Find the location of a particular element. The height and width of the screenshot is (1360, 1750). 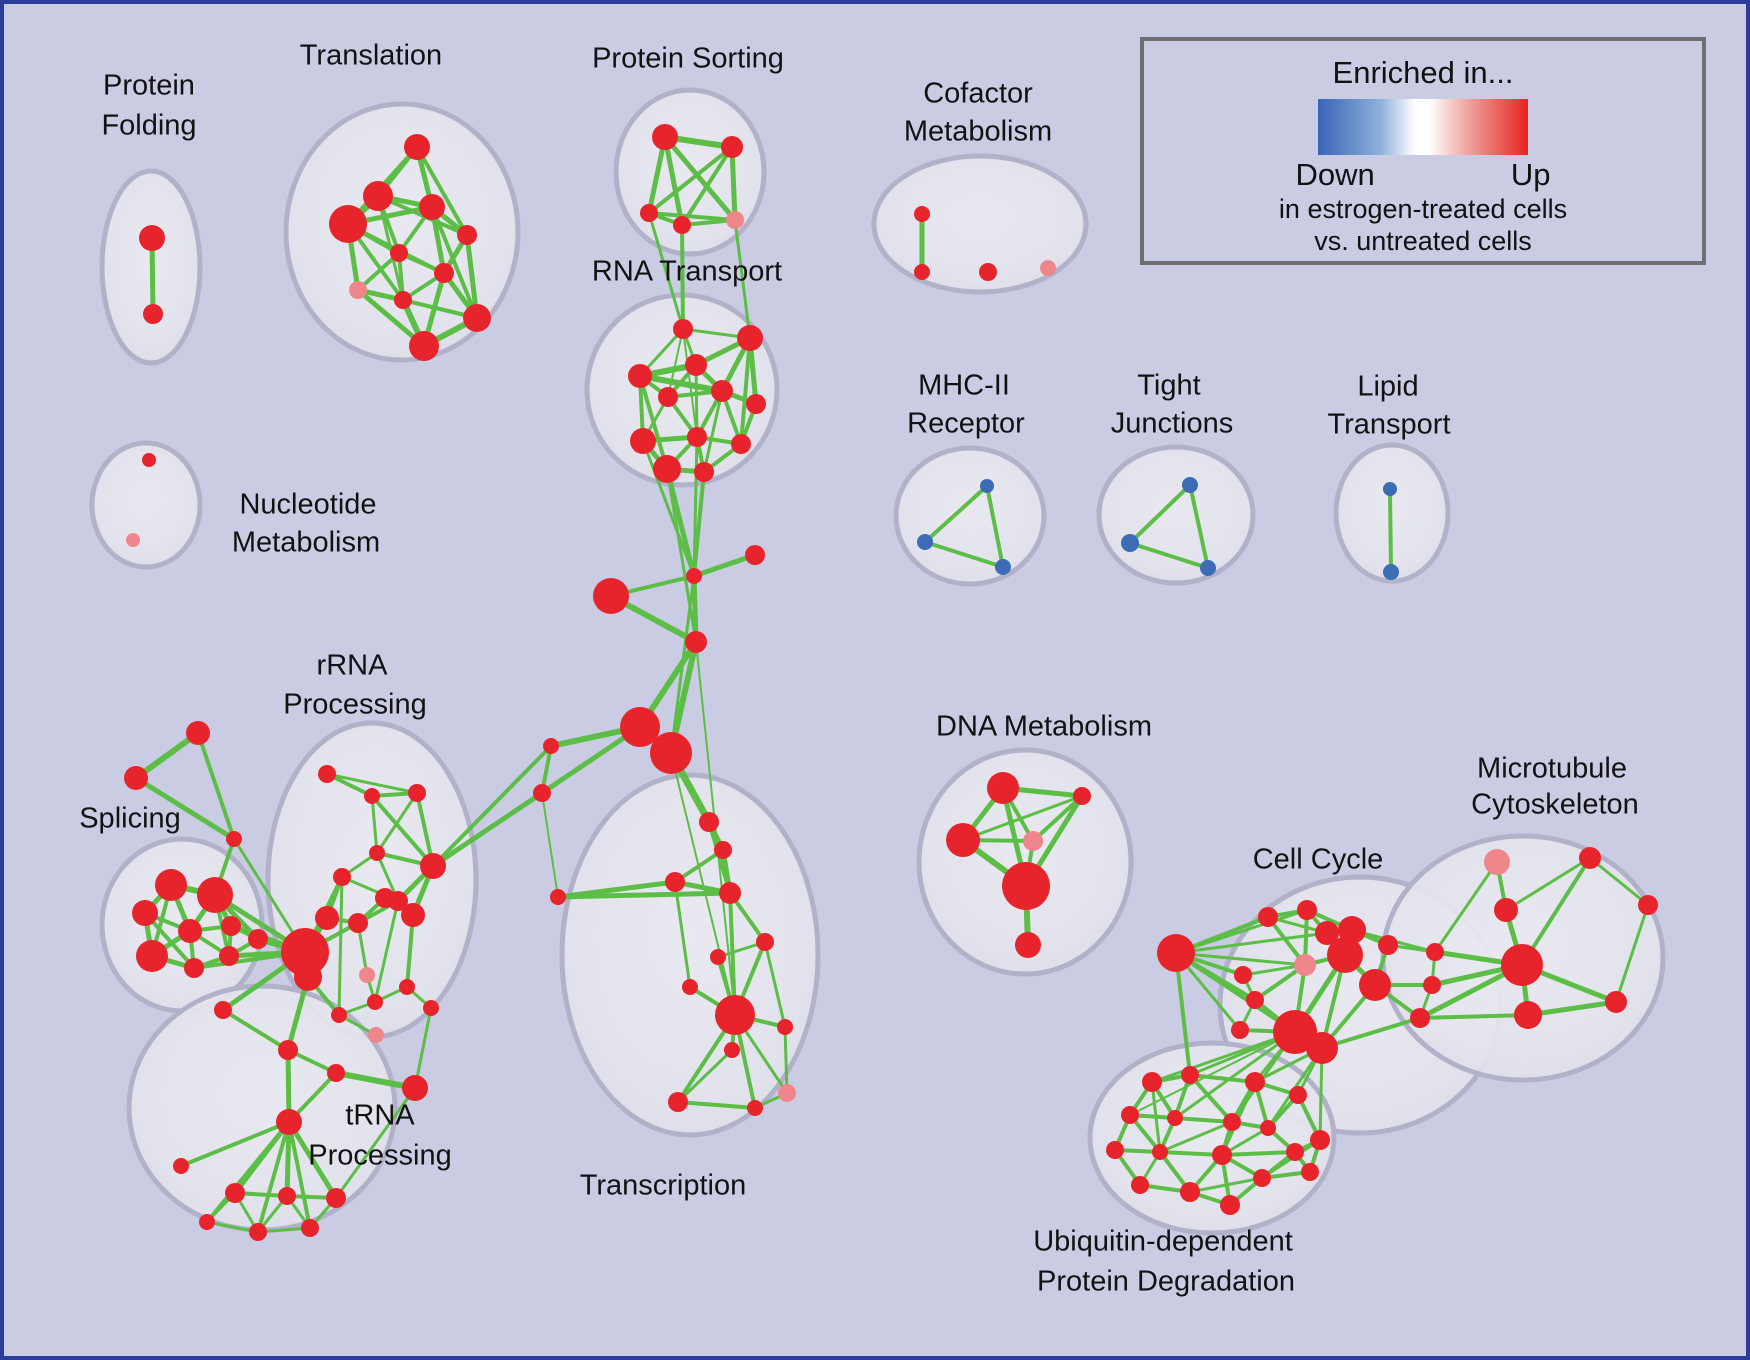

edge-mt5-o3 is located at coordinates (1474, 1016).